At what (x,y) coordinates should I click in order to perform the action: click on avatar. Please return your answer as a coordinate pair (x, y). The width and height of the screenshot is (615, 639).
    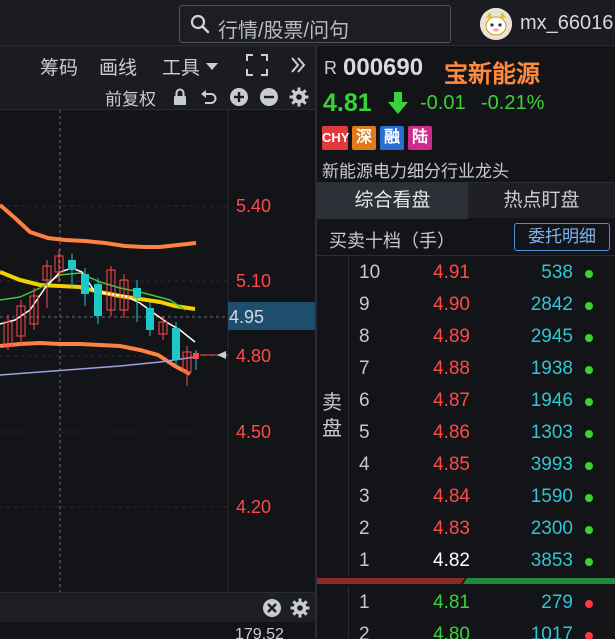
    Looking at the image, I should click on (496, 24).